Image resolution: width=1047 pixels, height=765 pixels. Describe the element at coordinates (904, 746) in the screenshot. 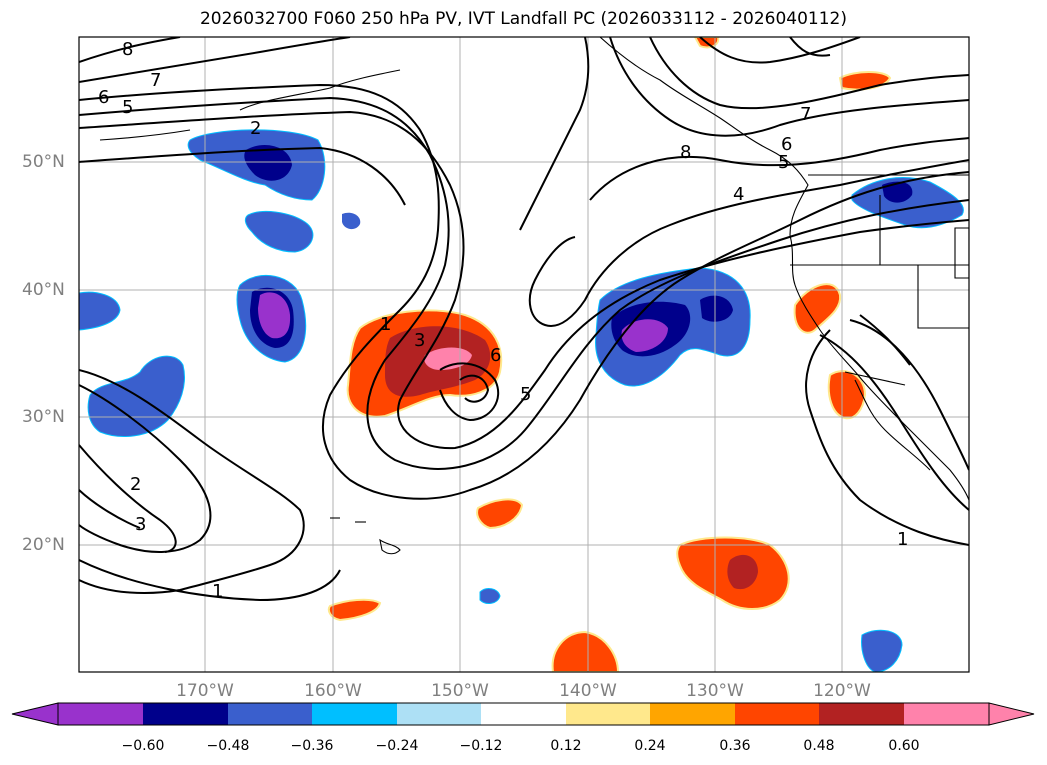

I see `colorbar-tick-label: 0.60` at that location.